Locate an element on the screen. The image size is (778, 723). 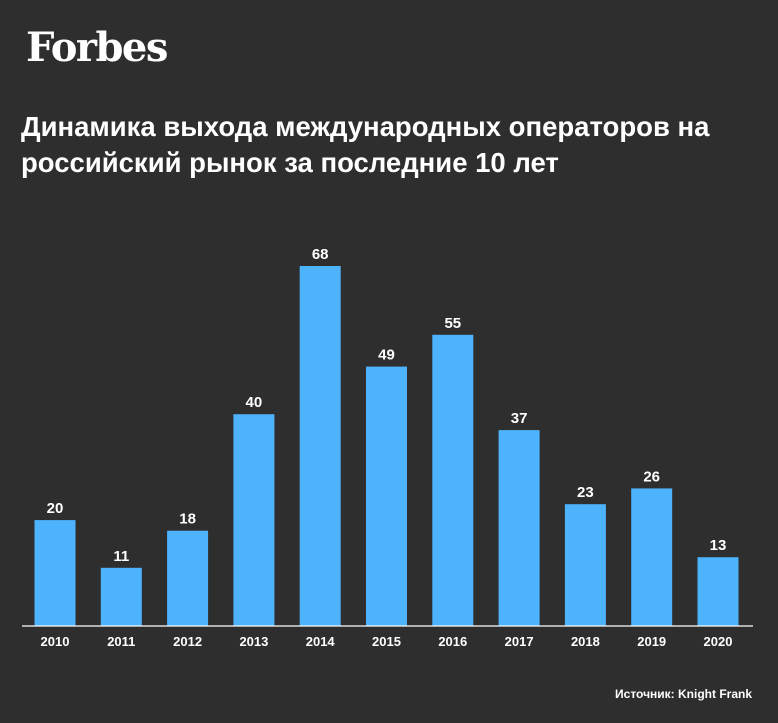
bar-2018 is located at coordinates (585, 565).